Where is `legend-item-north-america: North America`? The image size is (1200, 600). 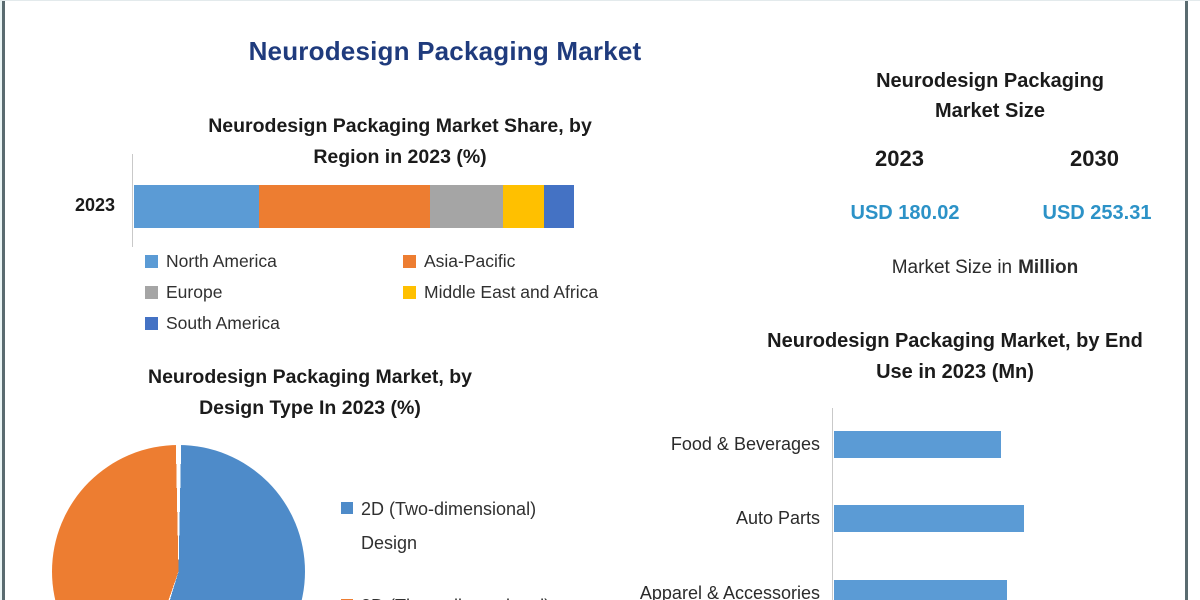
legend-item-north-america: North America is located at coordinates (274, 261).